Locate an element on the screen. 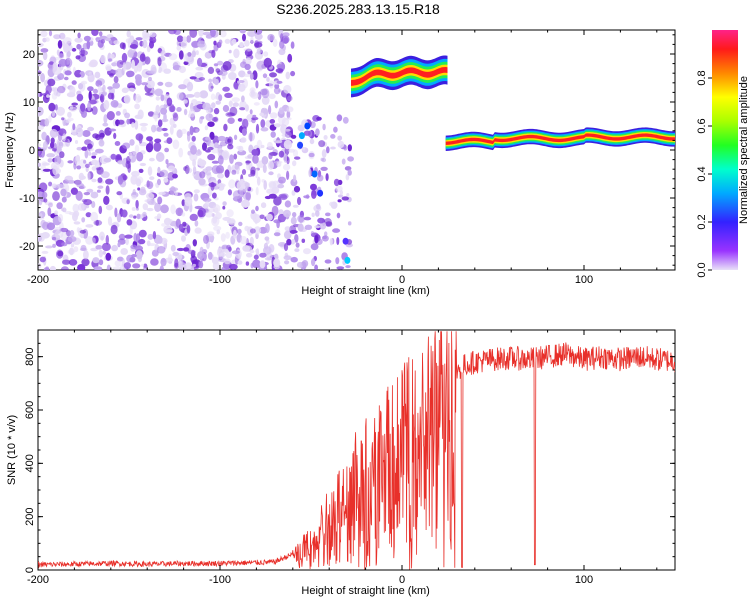 This screenshot has width=750, height=600. y-tick-label: 600 is located at coordinates (30, 410).